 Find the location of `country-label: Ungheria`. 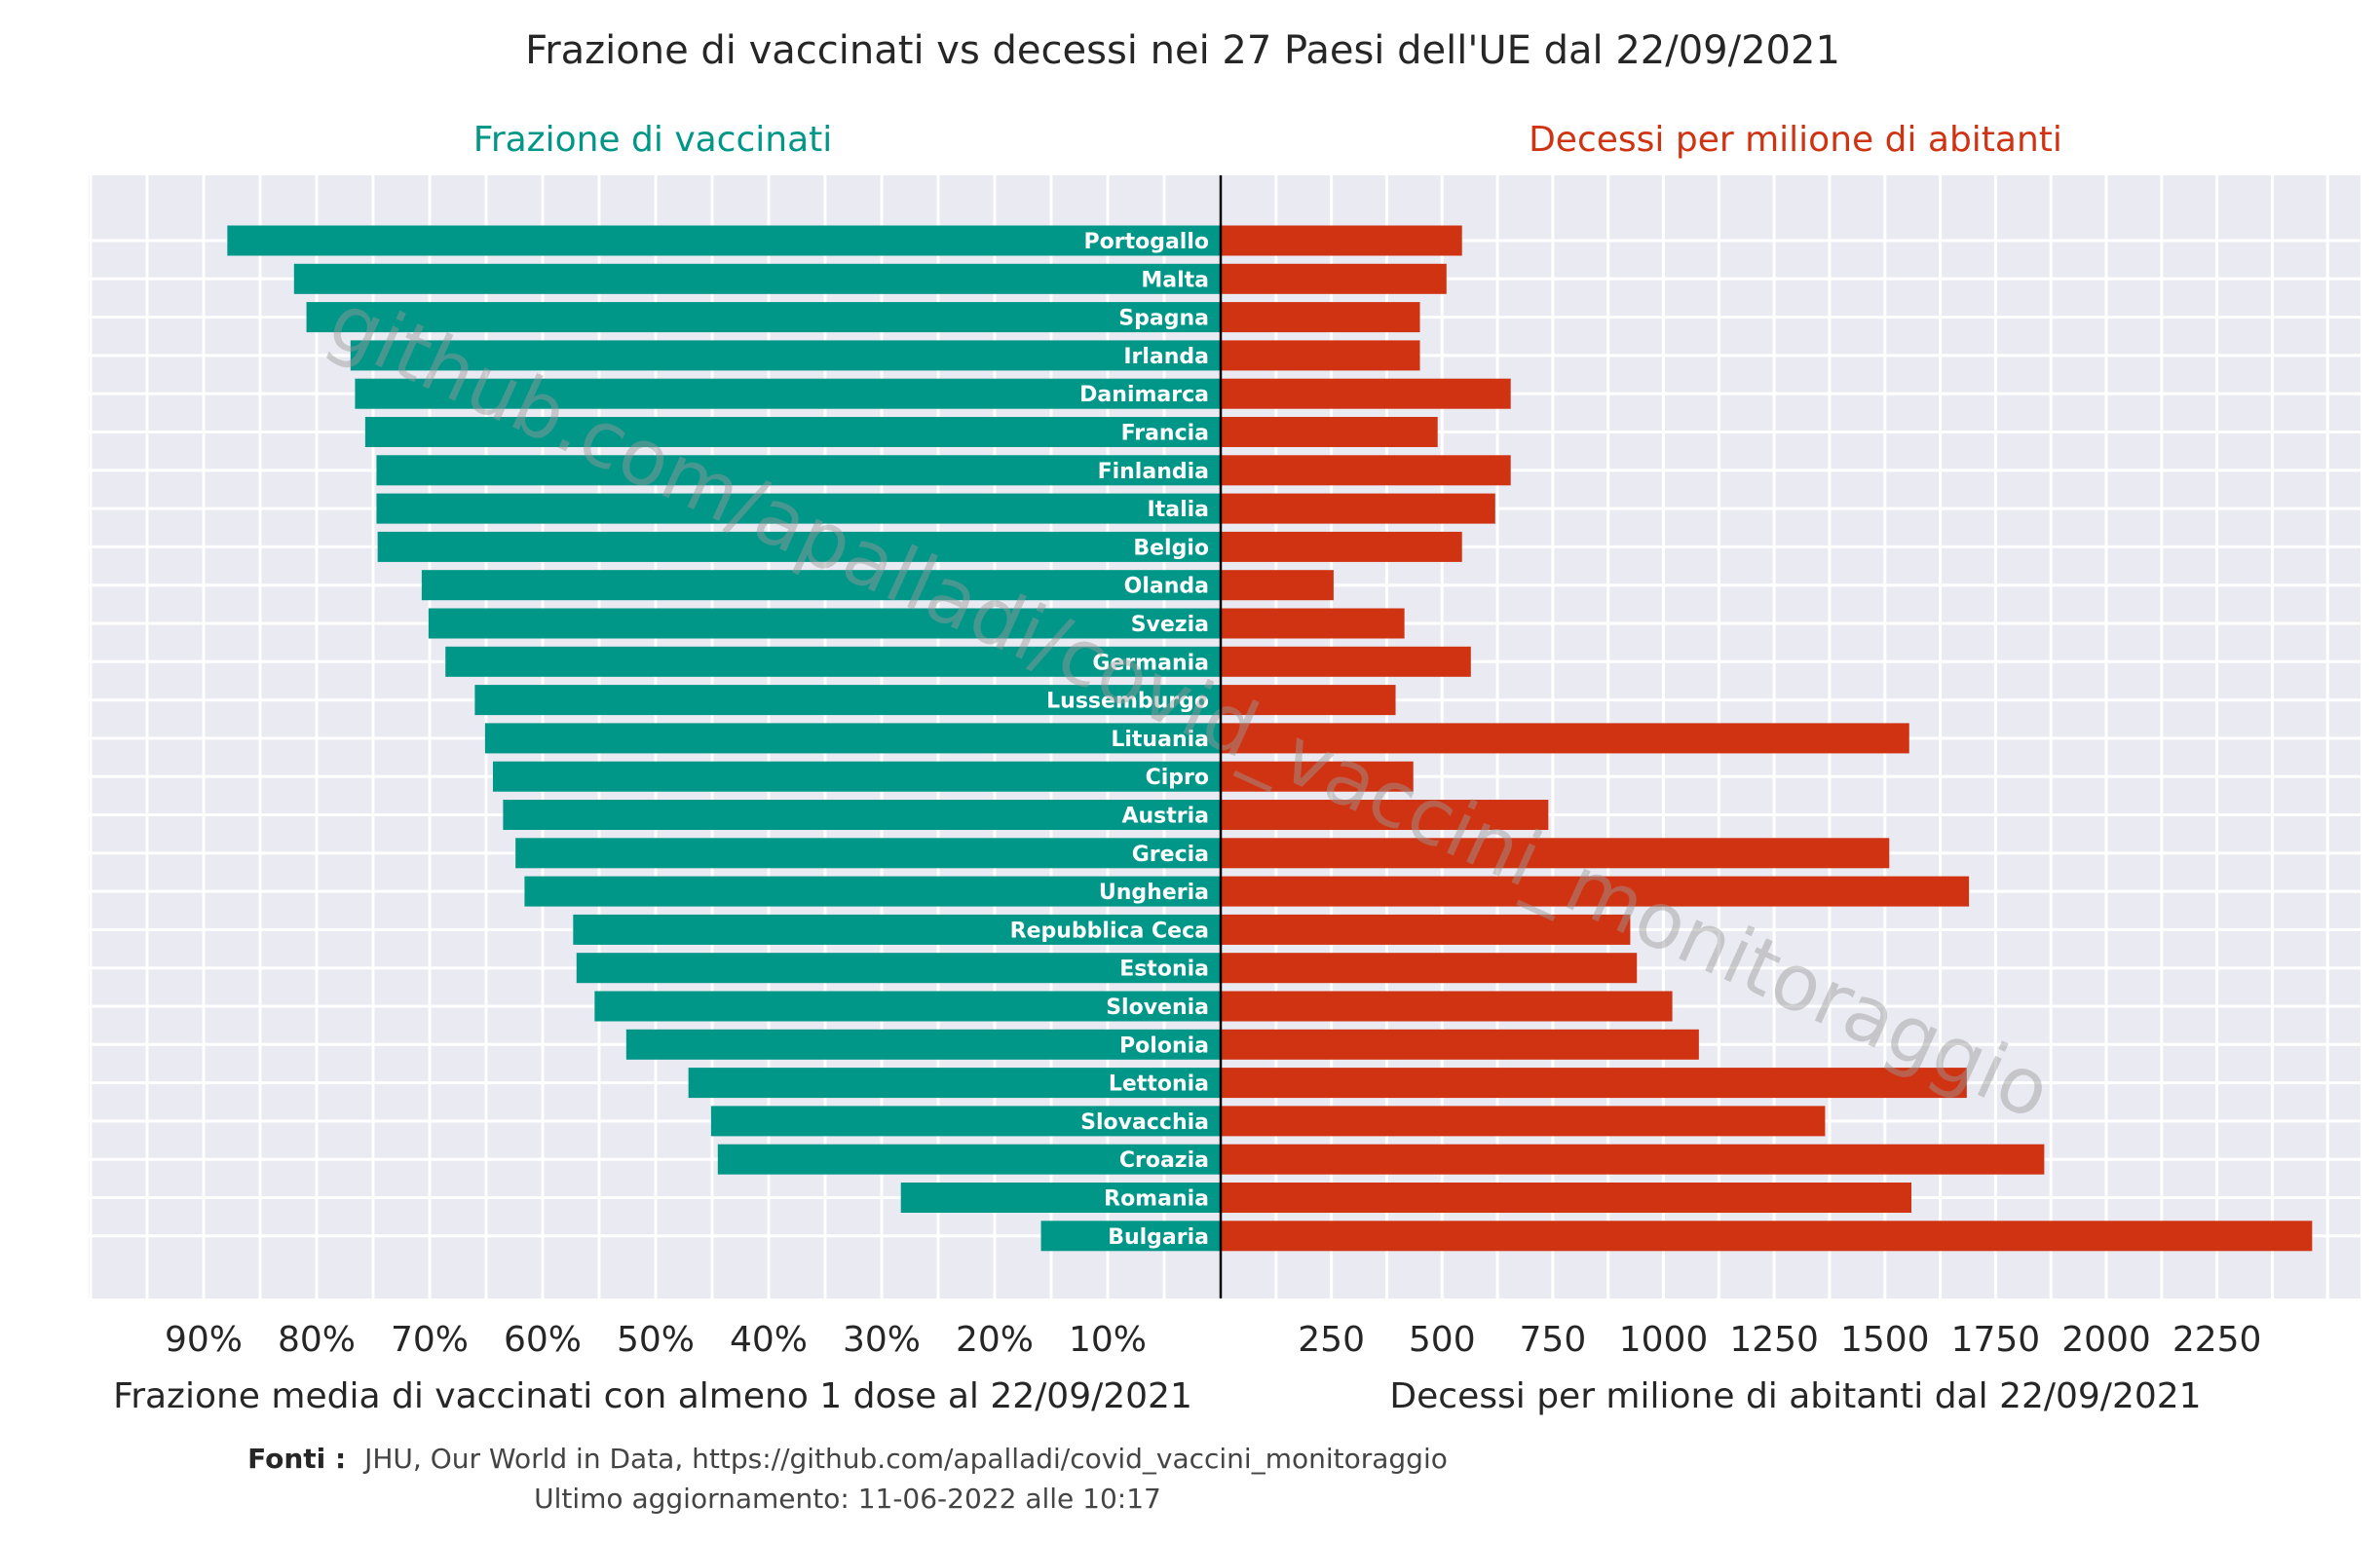

country-label: Ungheria is located at coordinates (1154, 893).